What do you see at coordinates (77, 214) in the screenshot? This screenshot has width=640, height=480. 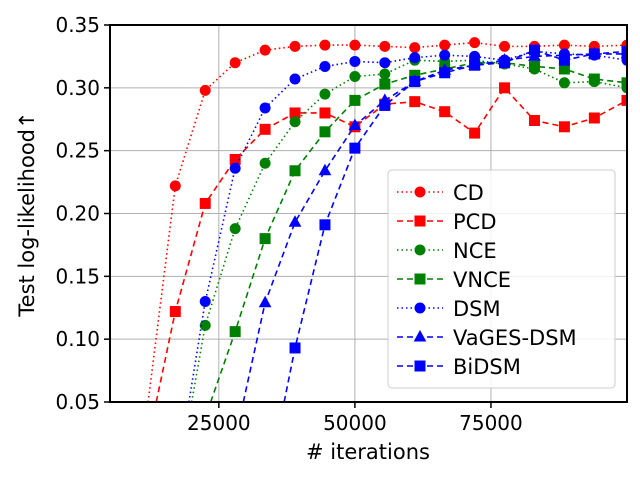 I see `y-tick-label: 0.20` at bounding box center [77, 214].